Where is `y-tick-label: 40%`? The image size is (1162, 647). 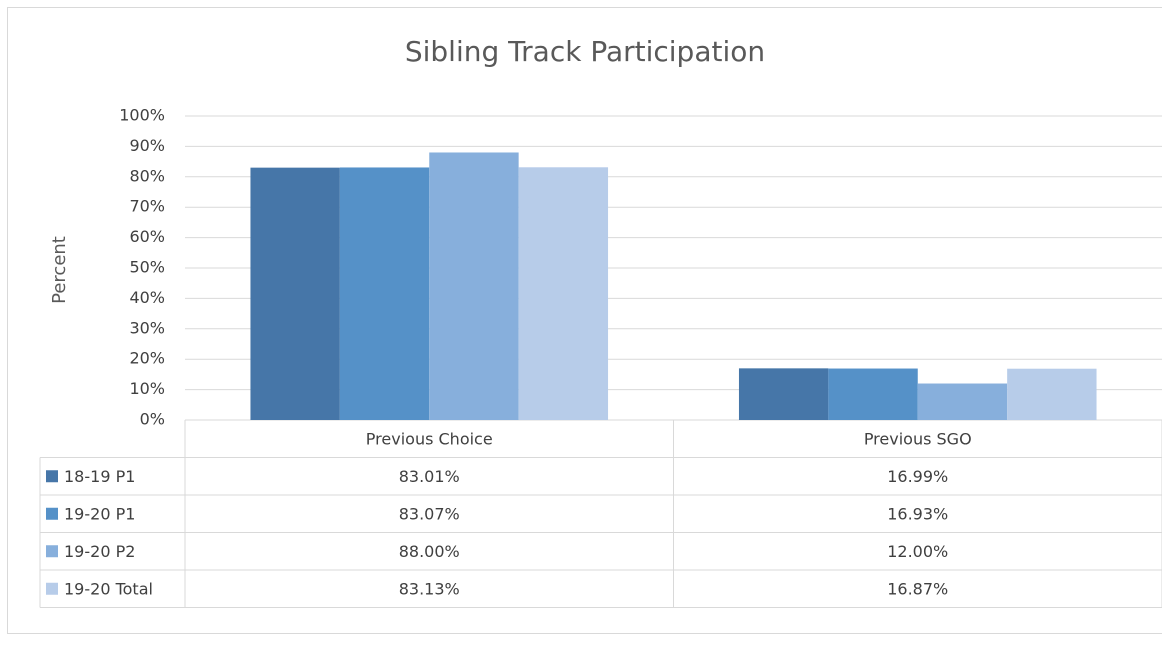 y-tick-label: 40% is located at coordinates (147, 297).